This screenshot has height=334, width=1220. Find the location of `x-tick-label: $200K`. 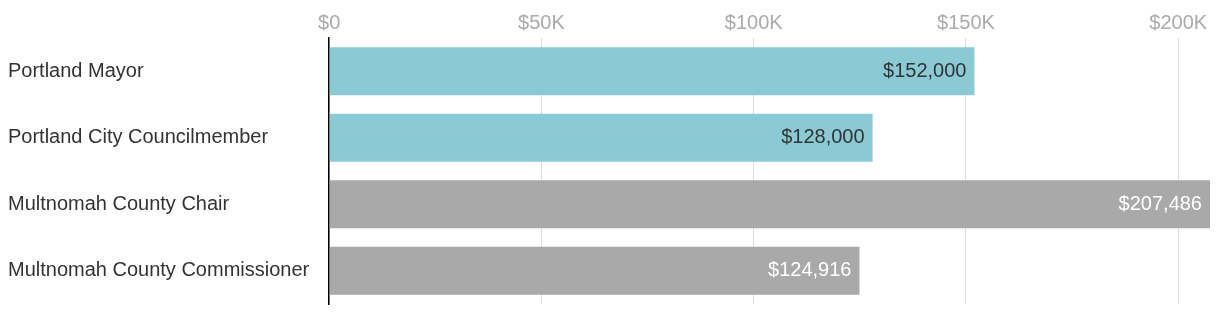

x-tick-label: $200K is located at coordinates (1178, 21).